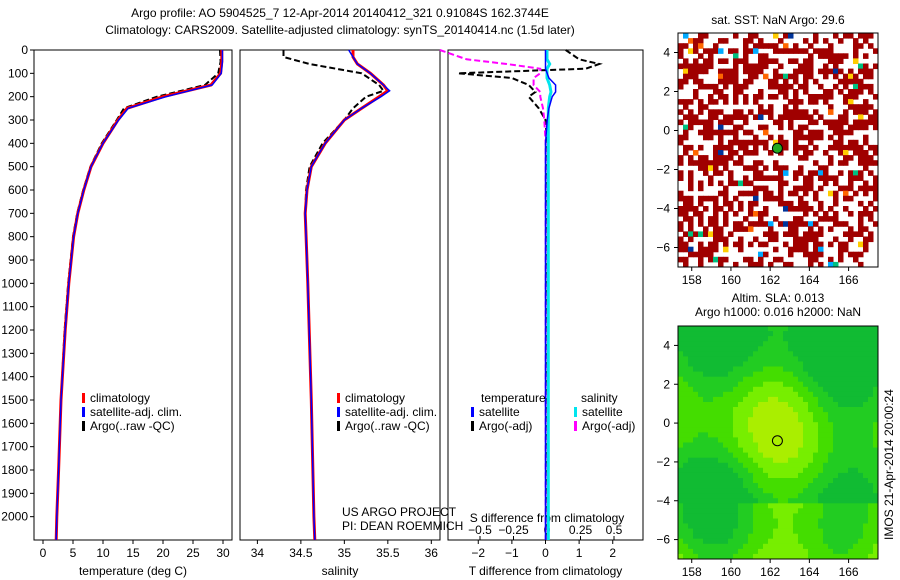 The height and width of the screenshot is (580, 900). I want to click on legend-swatch, so click(83, 412).